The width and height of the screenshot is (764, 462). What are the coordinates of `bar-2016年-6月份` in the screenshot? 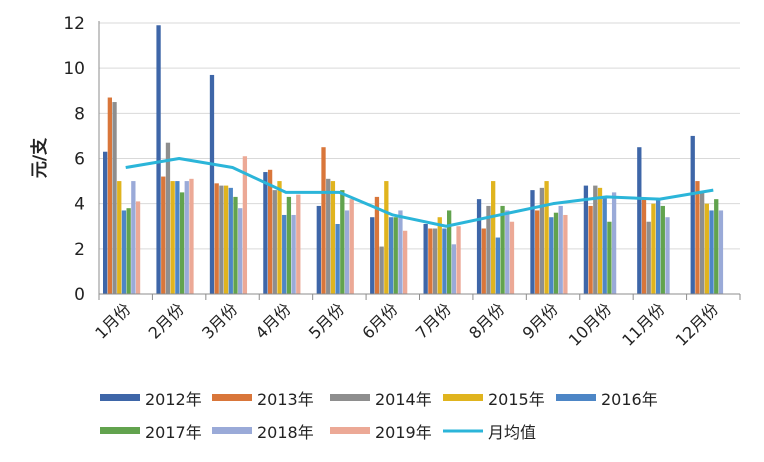 It's located at (391, 255).